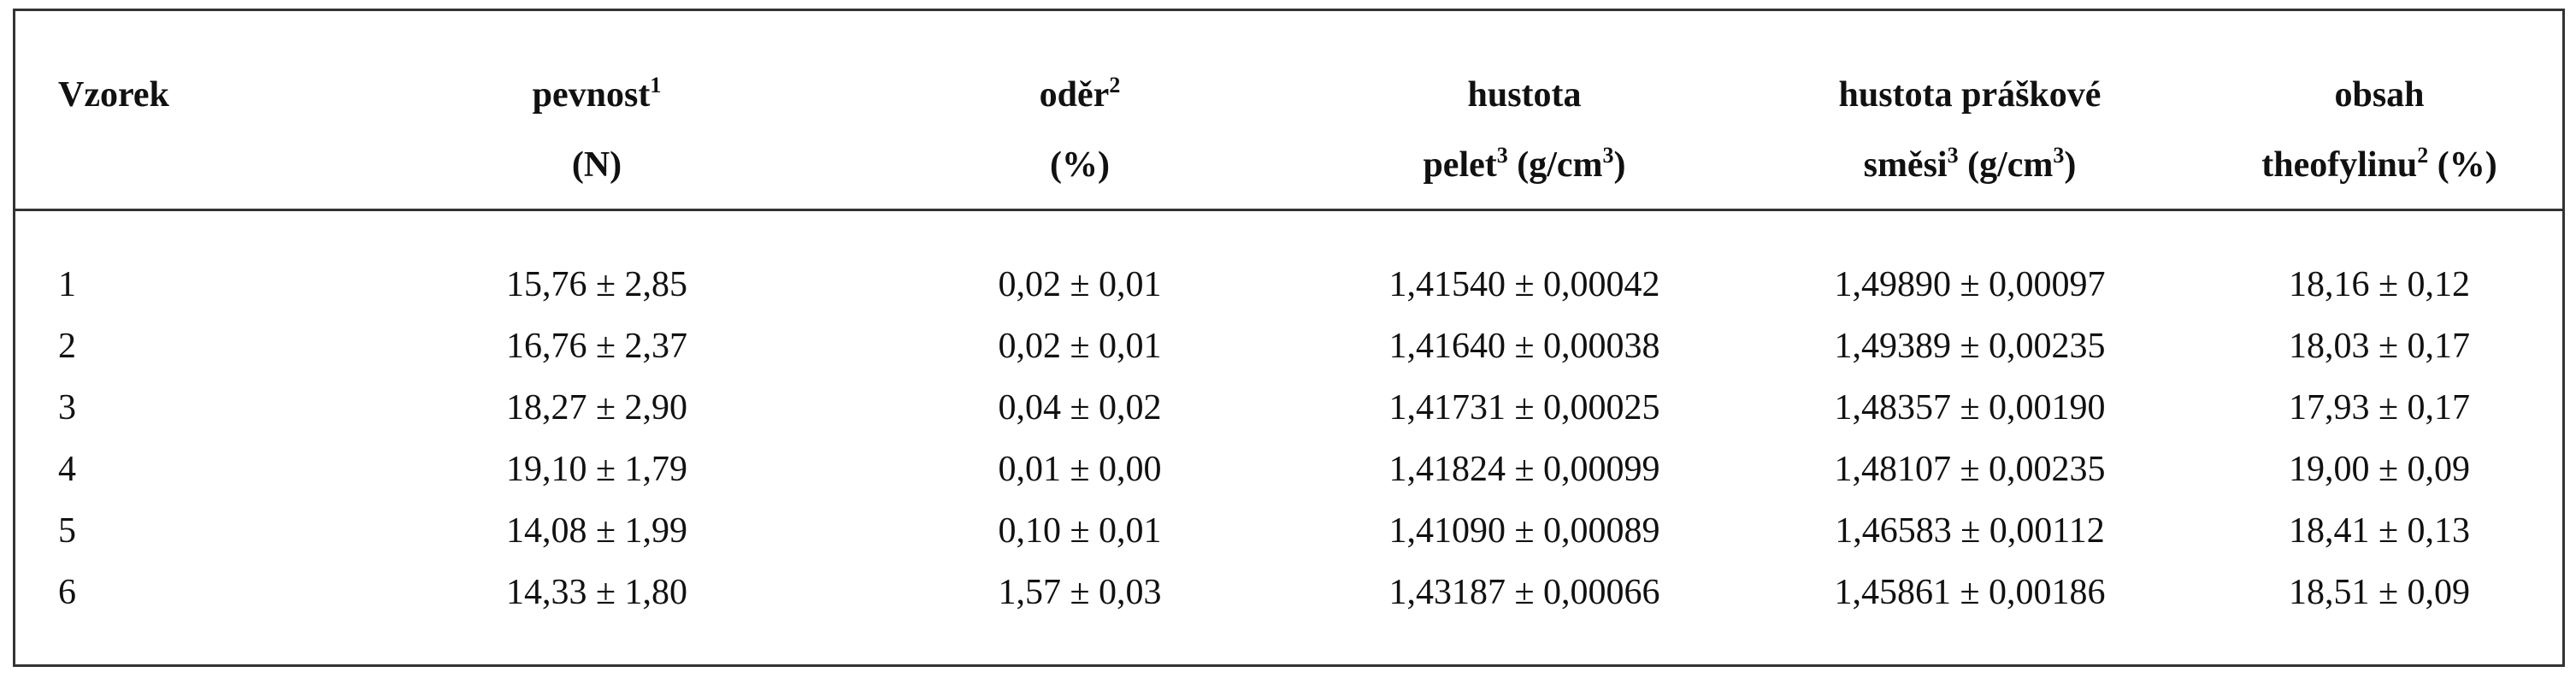  I want to click on header-text: Vzorek, so click(114, 95).